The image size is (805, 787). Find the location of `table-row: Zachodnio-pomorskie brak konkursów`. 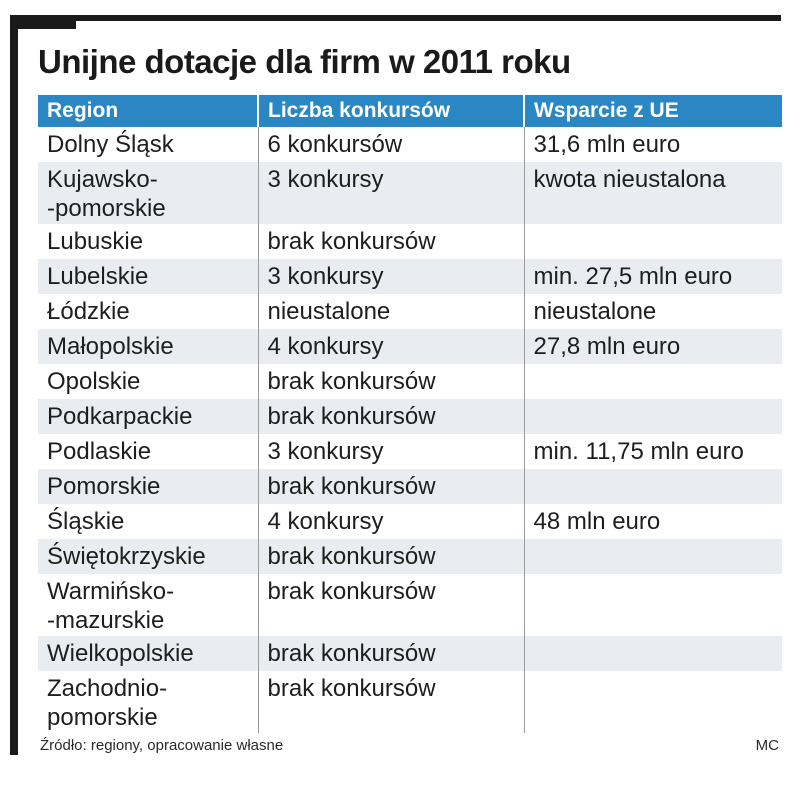

table-row: Zachodnio-pomorskie brak konkursów is located at coordinates (410, 702).